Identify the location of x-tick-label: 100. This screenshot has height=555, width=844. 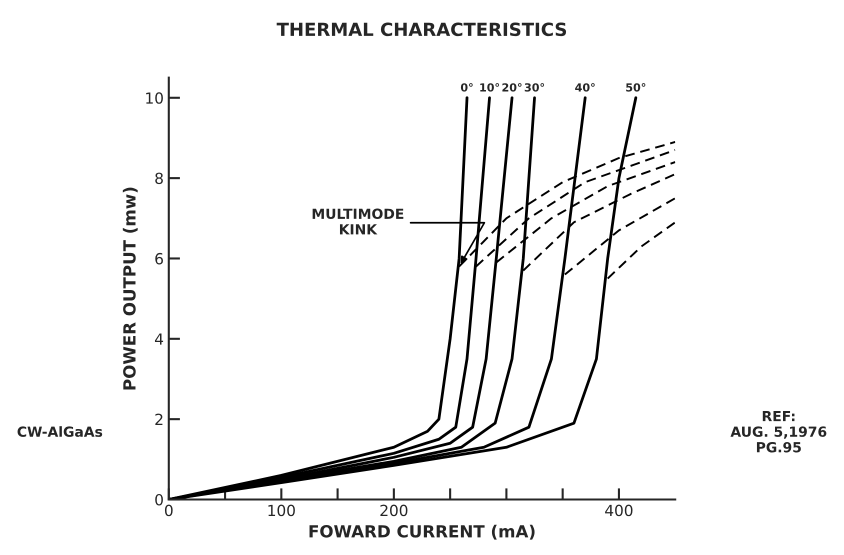
(281, 510).